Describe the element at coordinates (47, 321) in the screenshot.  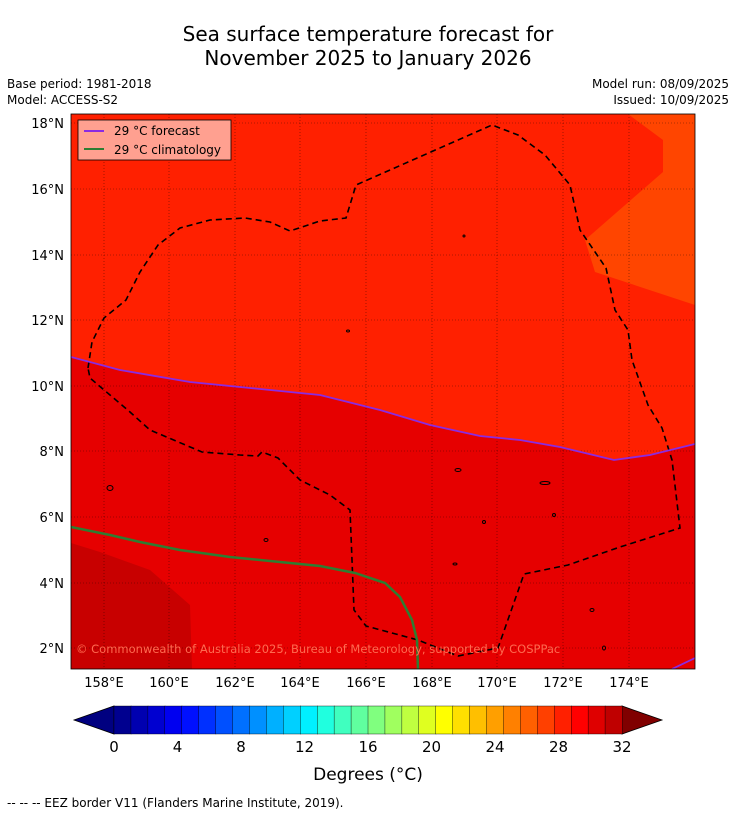
I see `lat-label: 12°N` at that location.